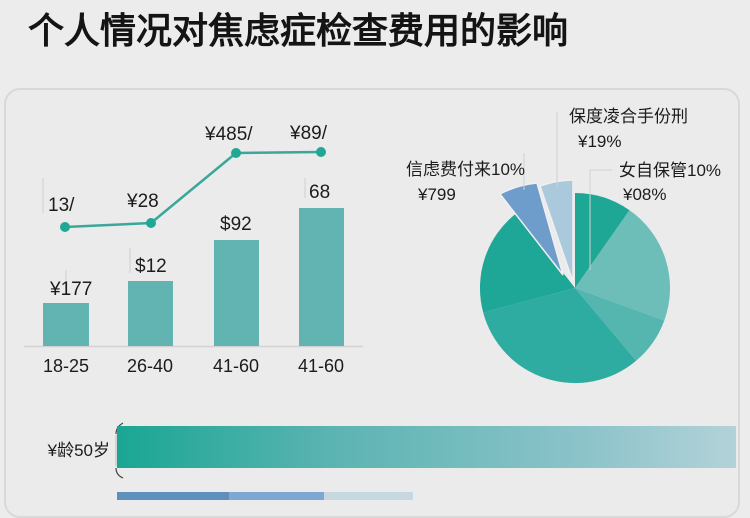 The image size is (750, 518). I want to click on bar-label: $92, so click(236, 224).